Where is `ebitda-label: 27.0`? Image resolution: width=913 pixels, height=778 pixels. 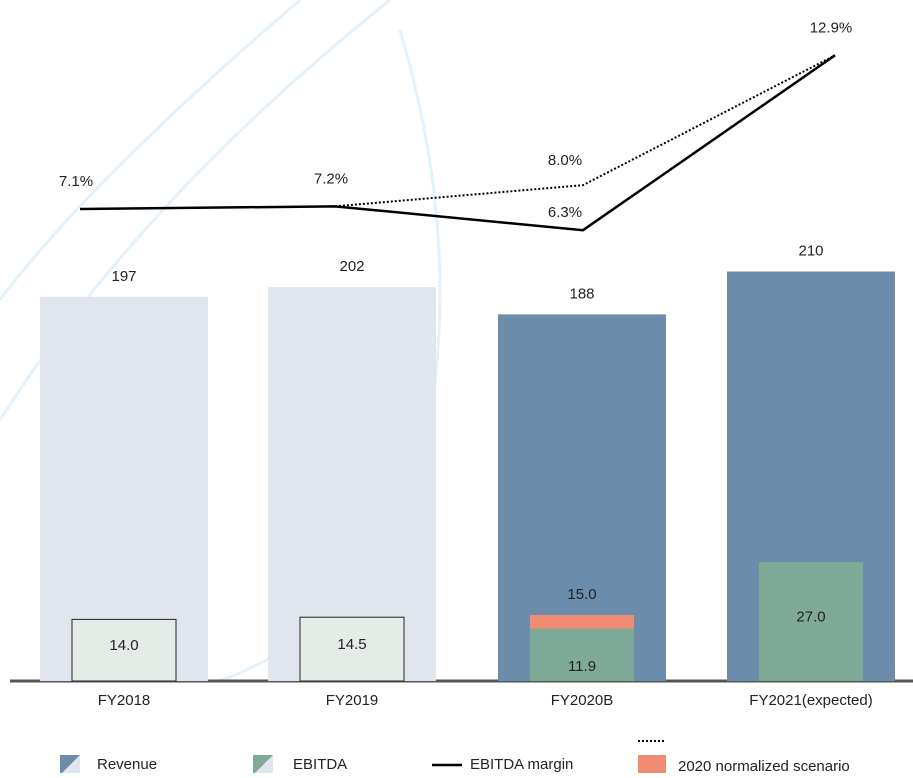 ebitda-label: 27.0 is located at coordinates (810, 617).